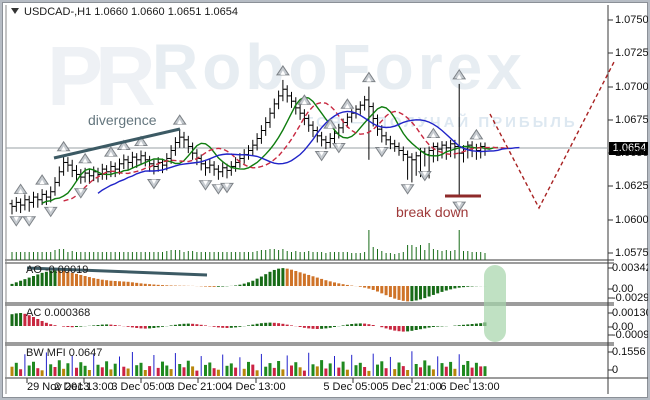 The height and width of the screenshot is (400, 650). Describe the element at coordinates (632, 253) in the screenshot. I see `price-axis-label: 1.0575` at that location.